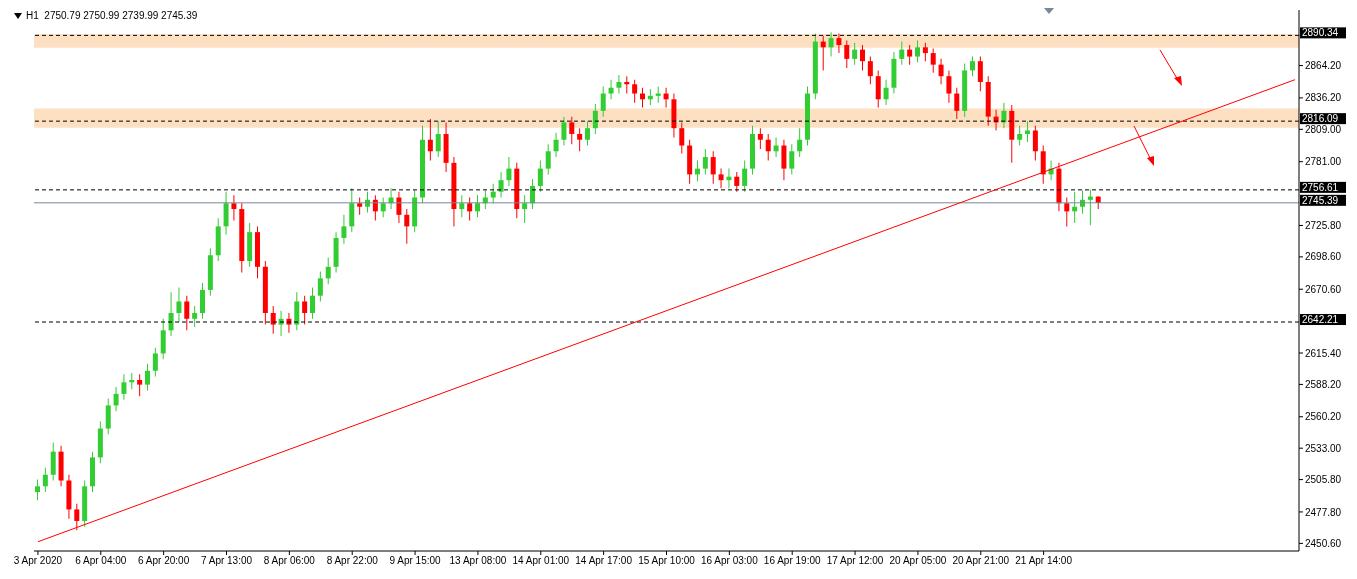 Image resolution: width=1357 pixels, height=579 pixels. I want to click on x-tick-label: 20 Apr 21:00, so click(981, 561).